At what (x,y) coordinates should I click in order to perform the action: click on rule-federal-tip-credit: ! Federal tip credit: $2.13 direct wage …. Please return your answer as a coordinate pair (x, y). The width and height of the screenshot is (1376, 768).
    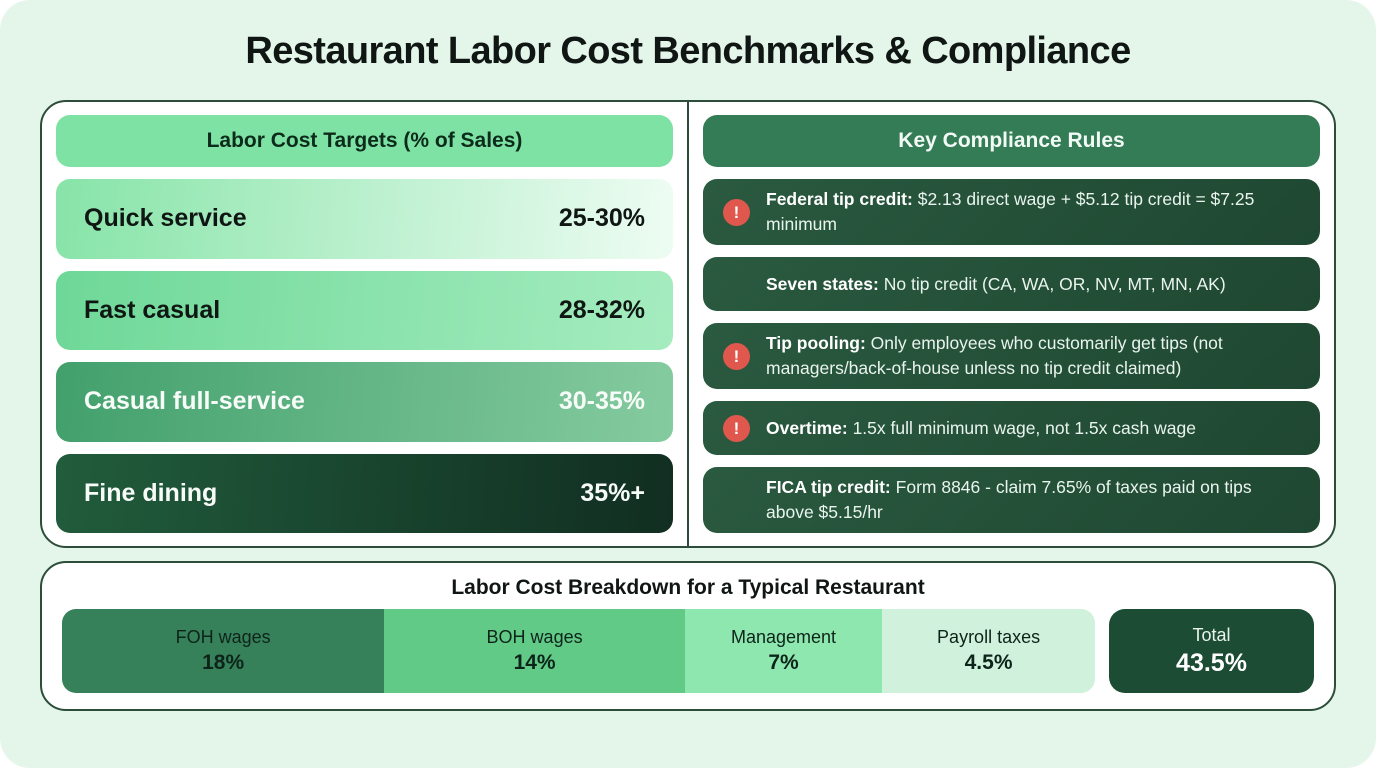
    Looking at the image, I should click on (1011, 212).